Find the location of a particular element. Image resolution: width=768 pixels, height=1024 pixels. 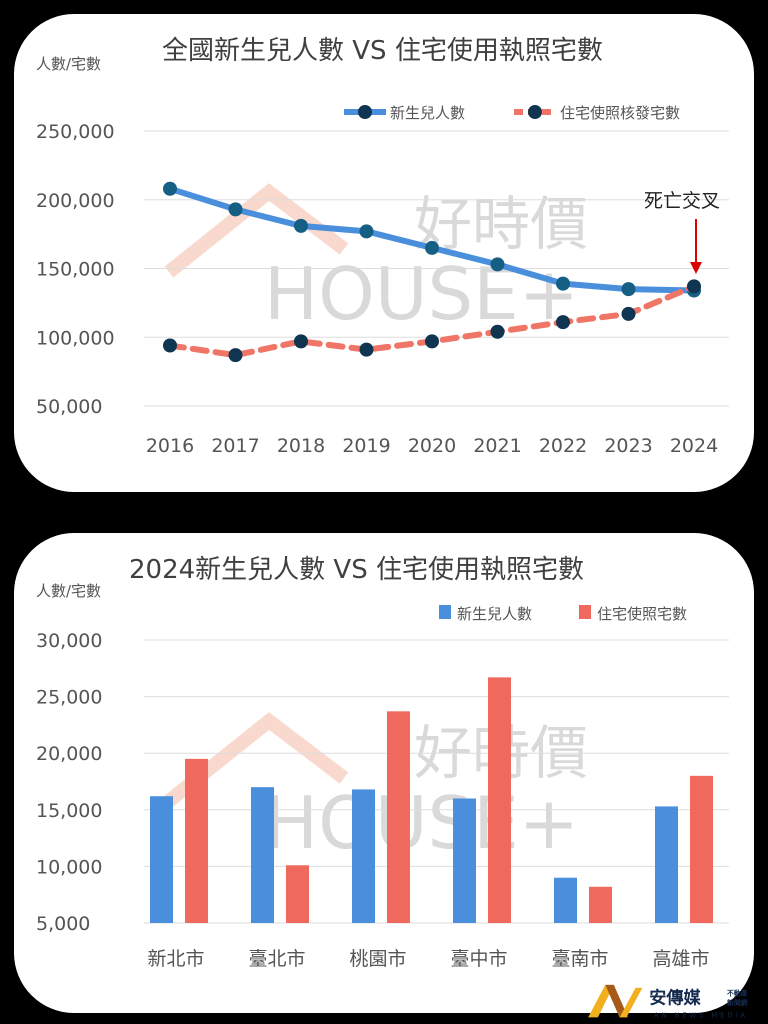

x-tick-label: 2020 is located at coordinates (432, 446).